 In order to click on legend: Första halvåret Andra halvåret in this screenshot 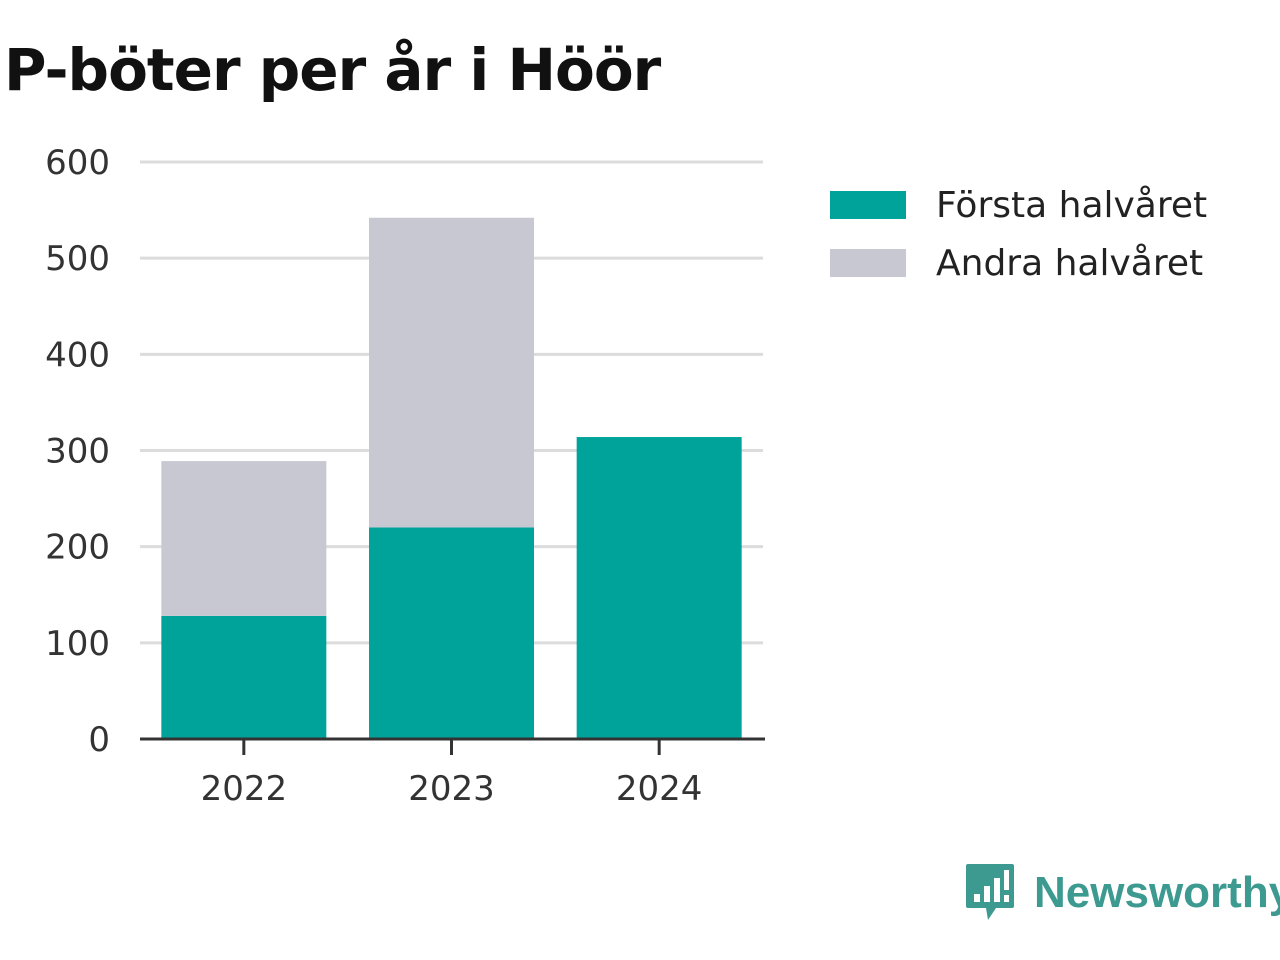, I will do `click(1018, 234)`.